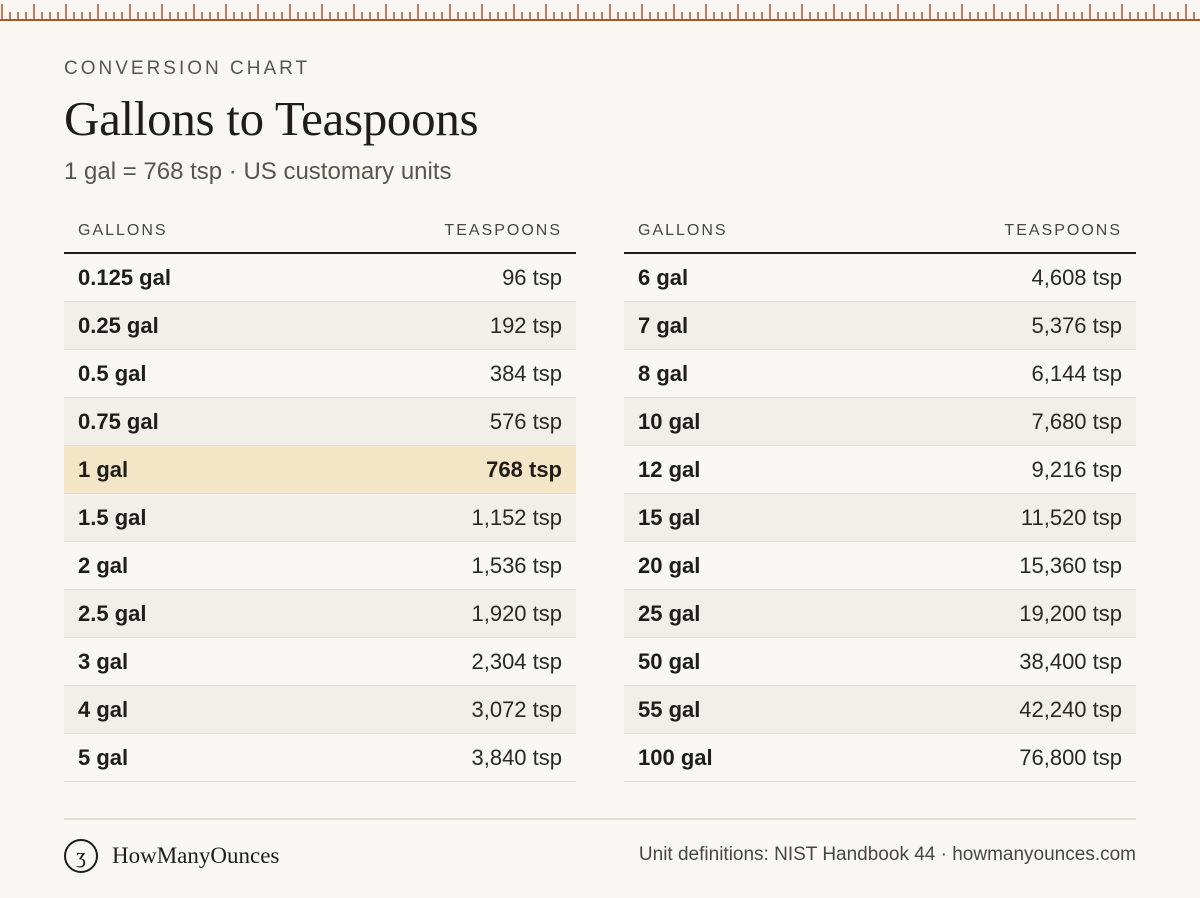 This screenshot has width=1200, height=898. What do you see at coordinates (320, 662) in the screenshot?
I see `table-row: 3 gal 2,304 tsp` at bounding box center [320, 662].